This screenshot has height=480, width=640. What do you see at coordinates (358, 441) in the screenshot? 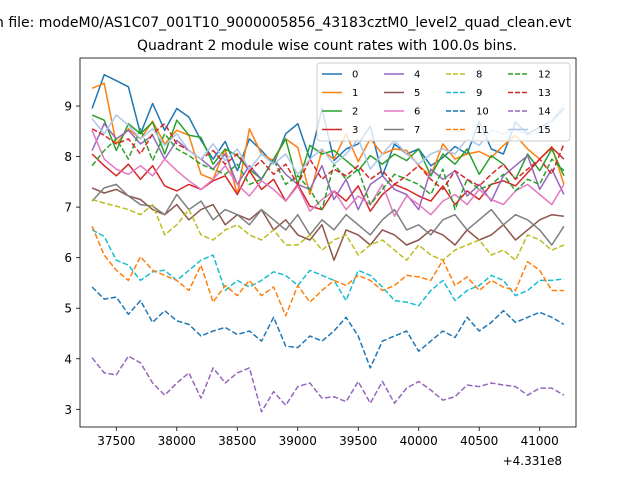
I see `x-tick-label: 39500` at bounding box center [358, 441].